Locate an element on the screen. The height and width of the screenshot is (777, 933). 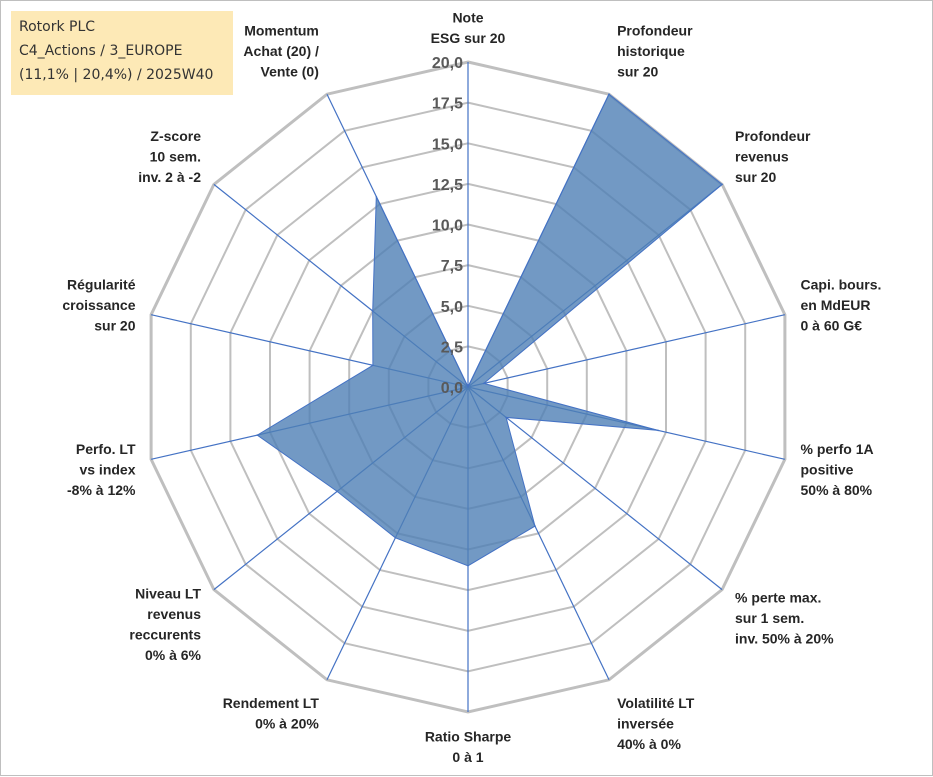
axis-label-line: % perfo 1A is located at coordinates (837, 449).